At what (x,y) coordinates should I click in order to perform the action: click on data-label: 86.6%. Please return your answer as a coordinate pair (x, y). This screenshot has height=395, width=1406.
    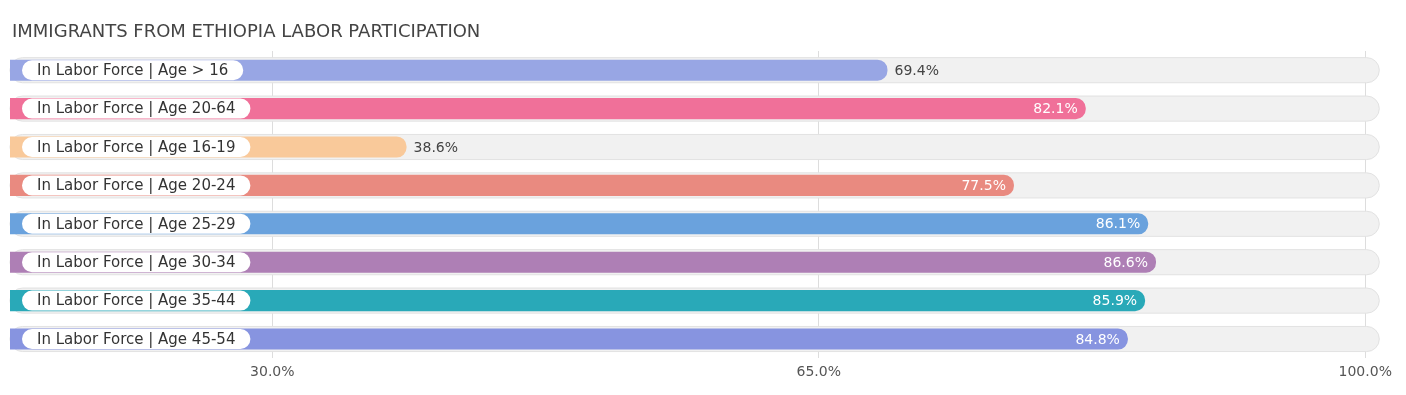
    Looking at the image, I should click on (1126, 261).